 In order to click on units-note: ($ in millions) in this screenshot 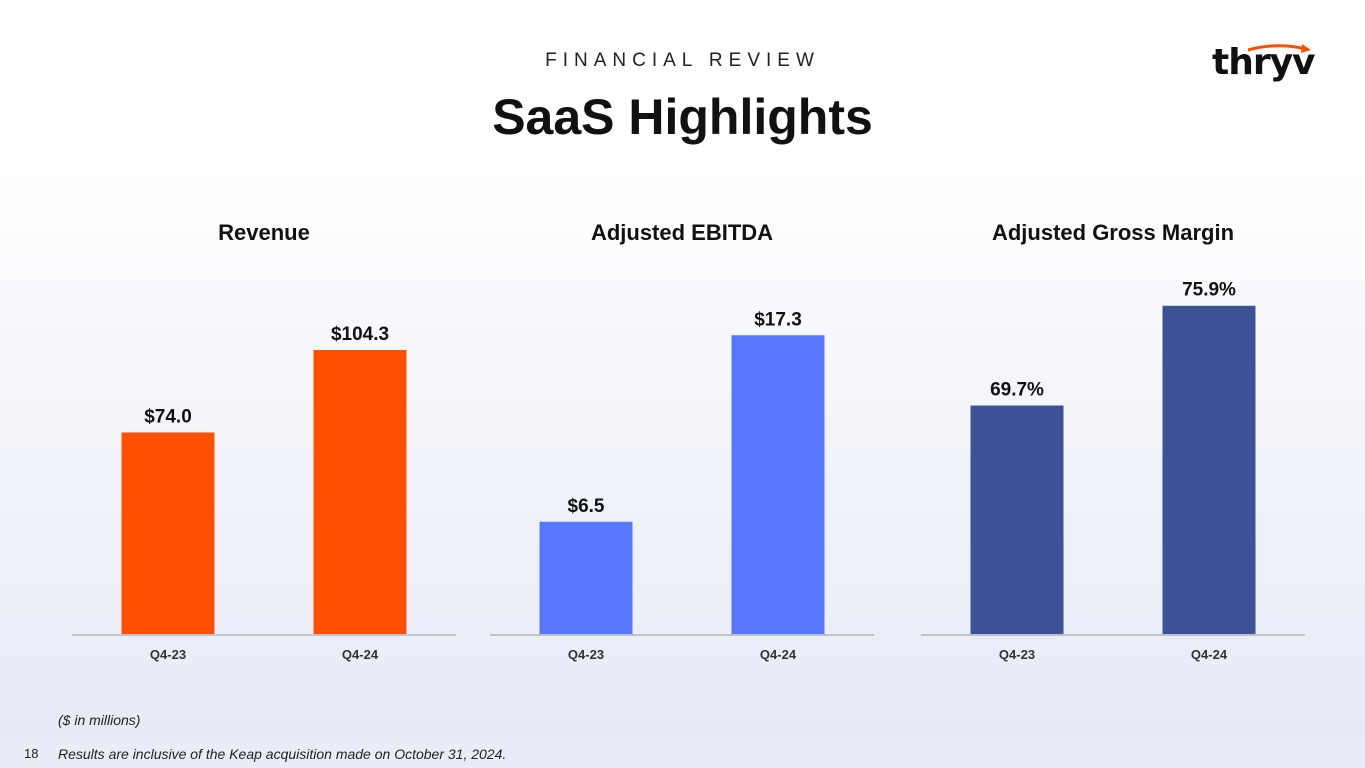, I will do `click(99, 720)`.